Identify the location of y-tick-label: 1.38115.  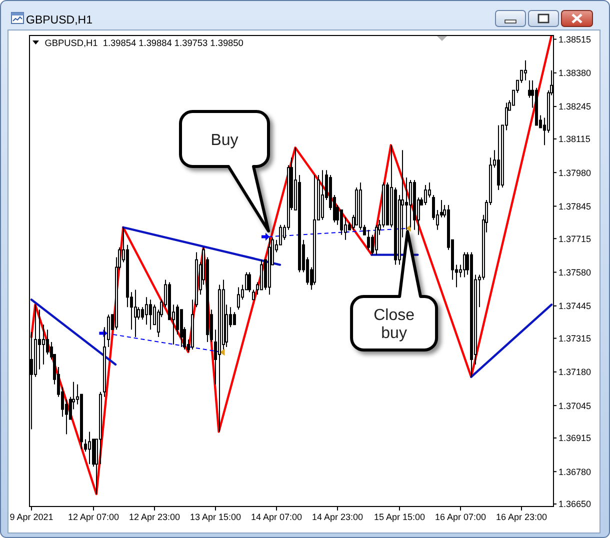
(574, 139).